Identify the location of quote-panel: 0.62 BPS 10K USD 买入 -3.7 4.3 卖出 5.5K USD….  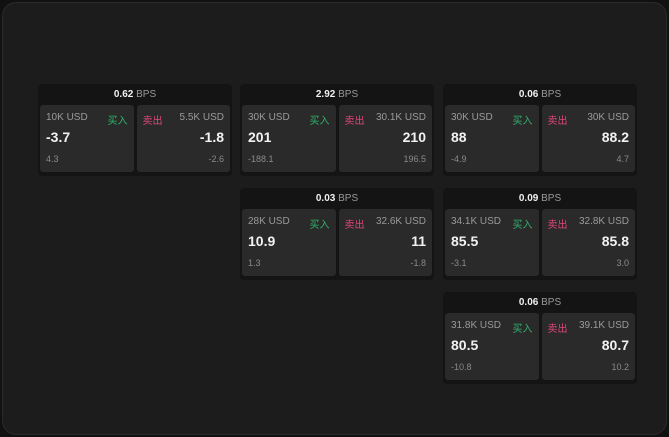
(135, 130).